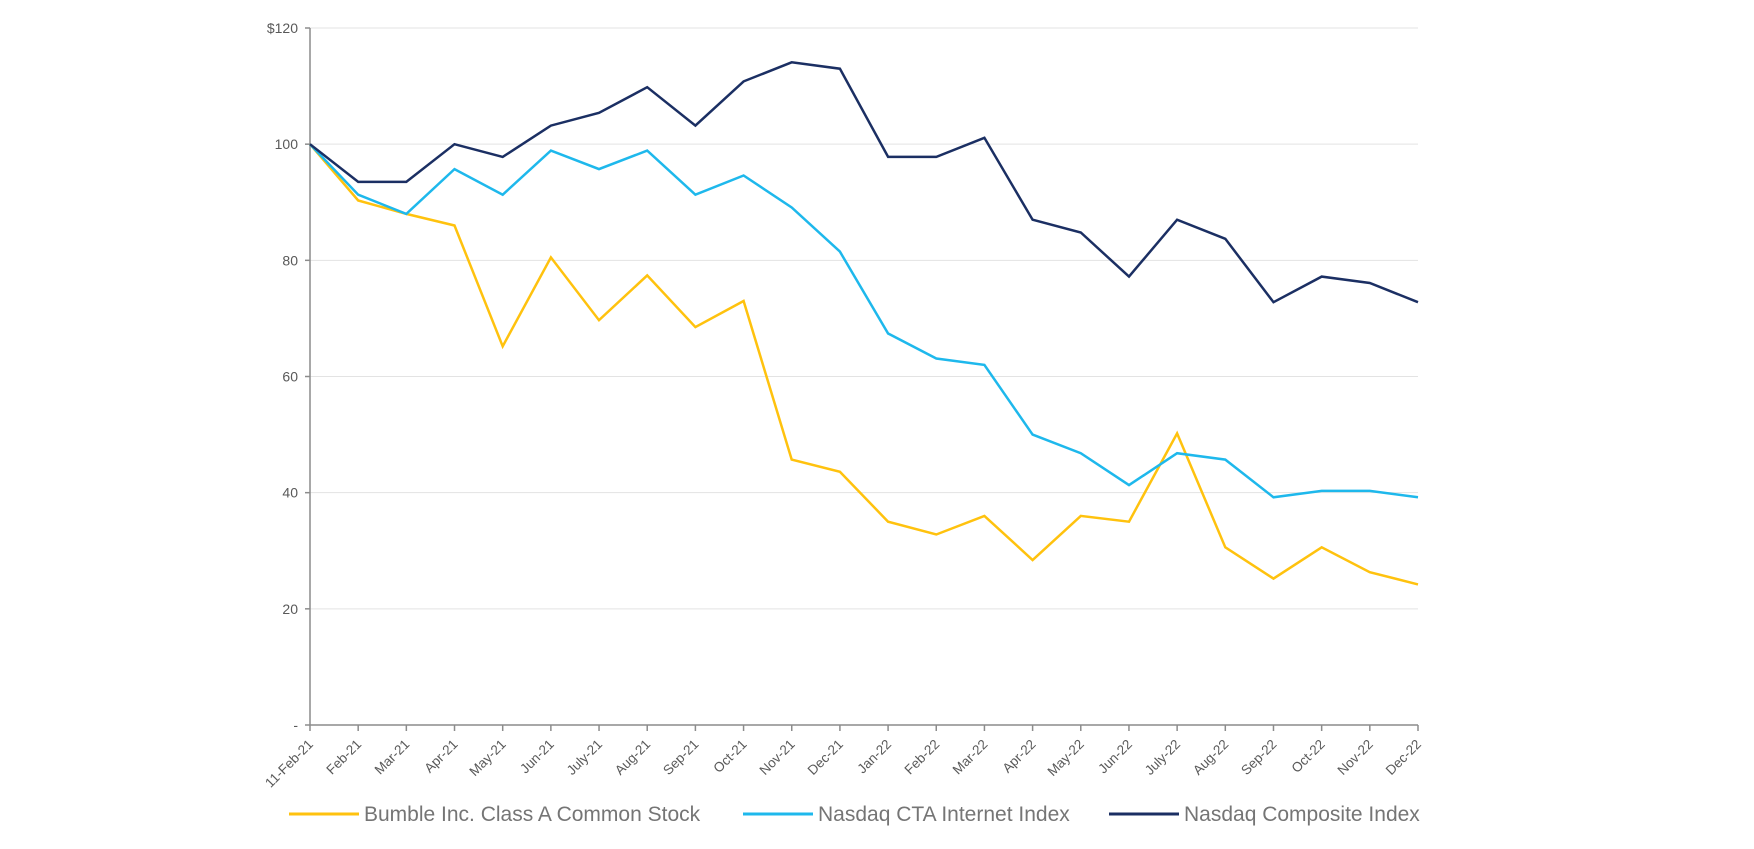 This screenshot has width=1754, height=849. I want to click on x-tick-label: Nov-22, so click(1355, 757).